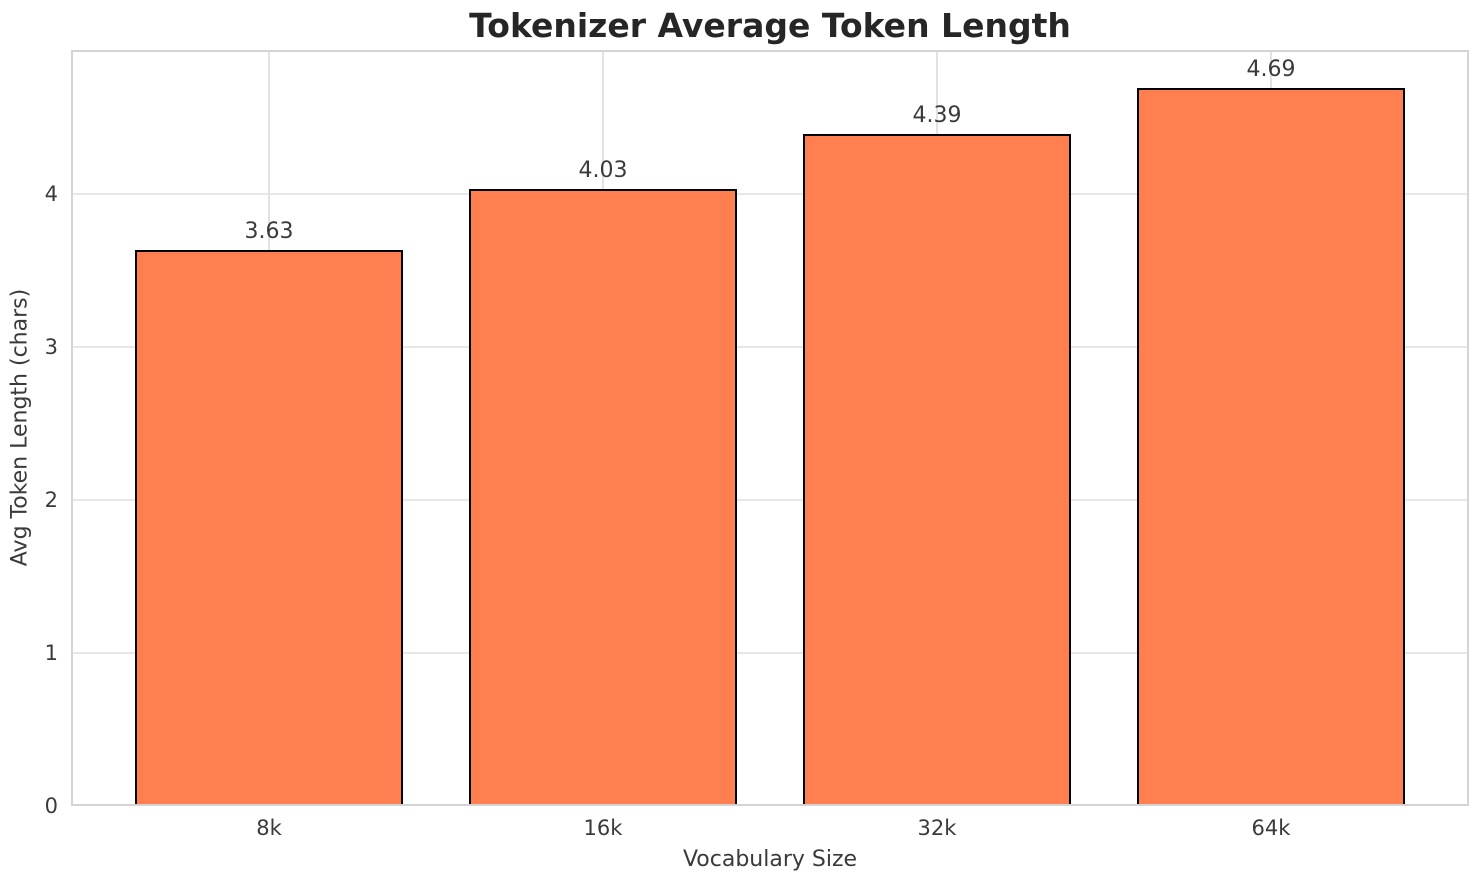 This screenshot has height=885, width=1483. What do you see at coordinates (51, 499) in the screenshot?
I see `y-tick-label: 2` at bounding box center [51, 499].